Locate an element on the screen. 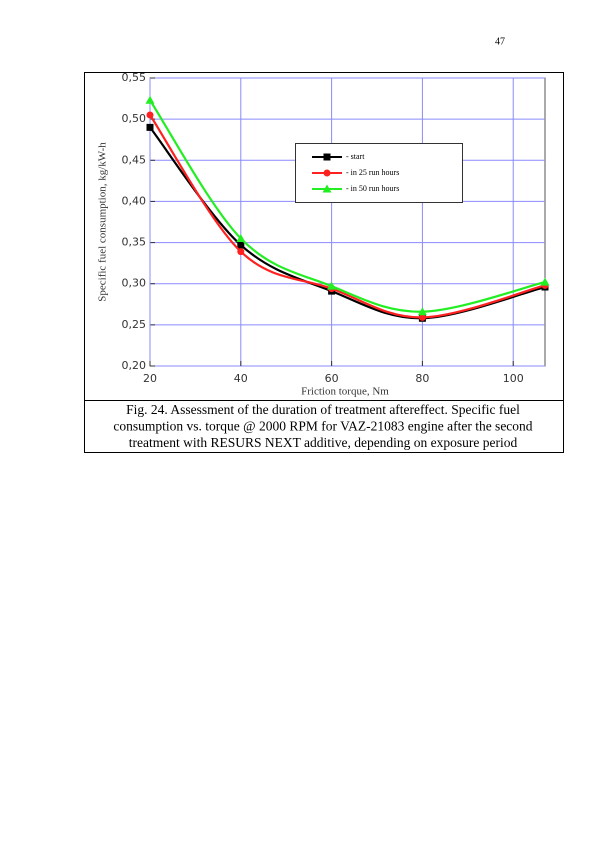 This screenshot has width=595, height=842. x-tick-label: 60 is located at coordinates (332, 378).